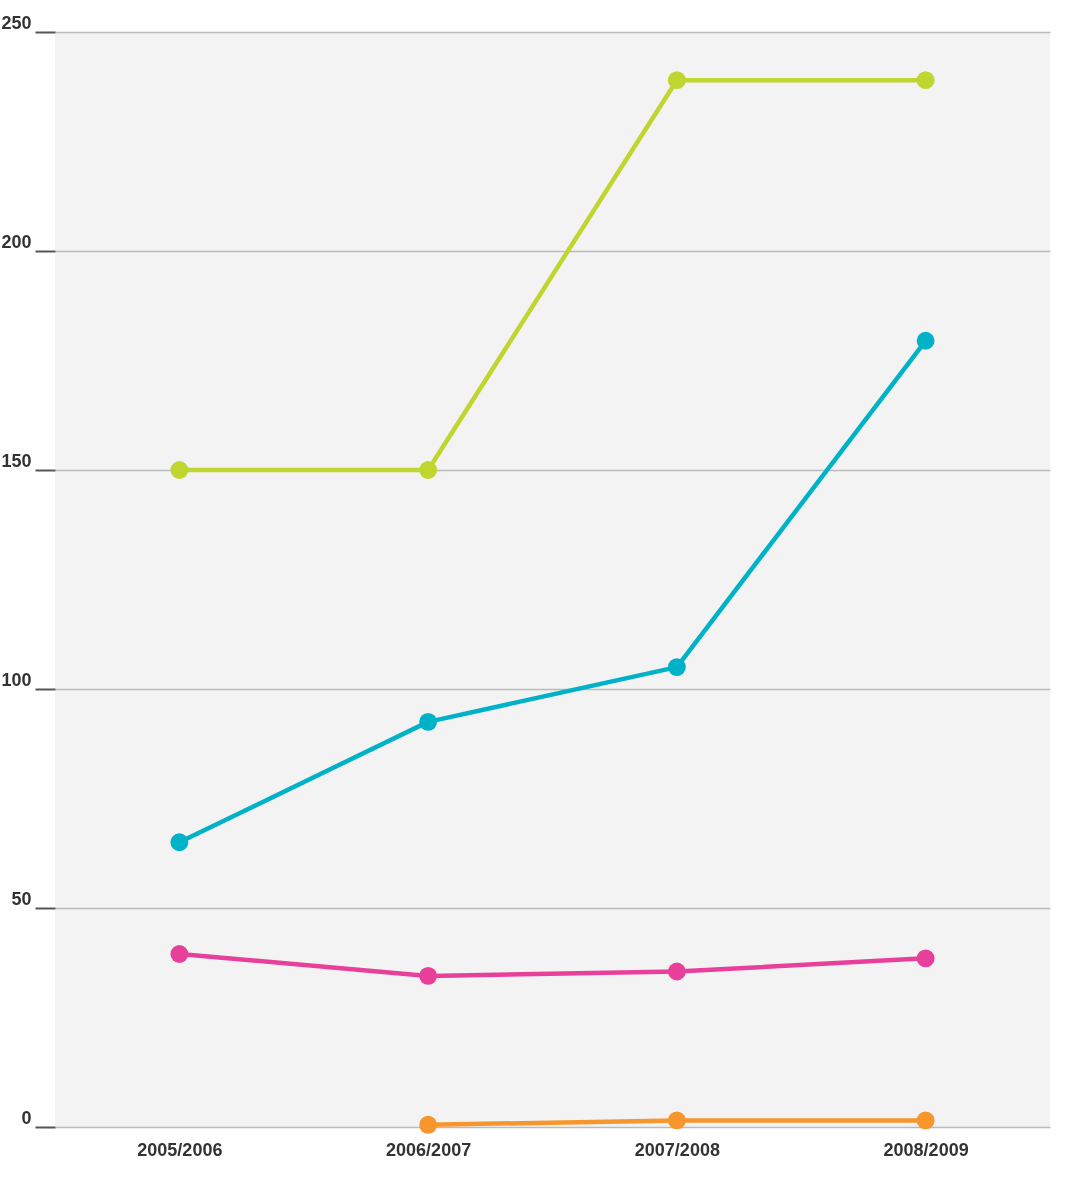 The height and width of the screenshot is (1188, 1089). What do you see at coordinates (16, 22) in the screenshot?
I see `y-tick-label: 250` at bounding box center [16, 22].